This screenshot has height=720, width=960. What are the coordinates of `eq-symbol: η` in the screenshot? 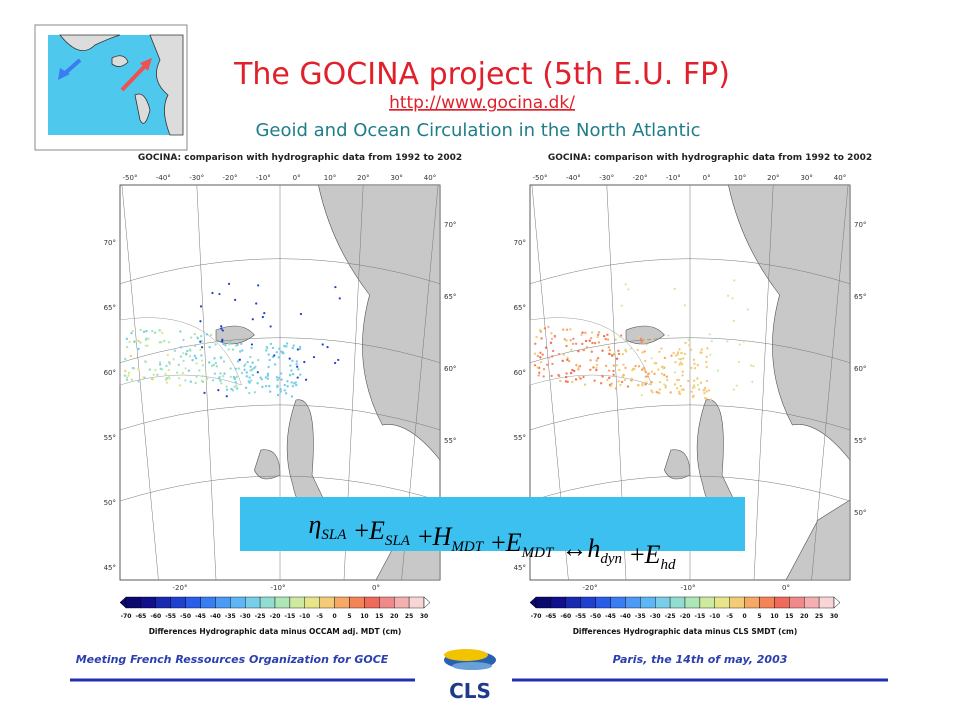 It's located at (314, 524).